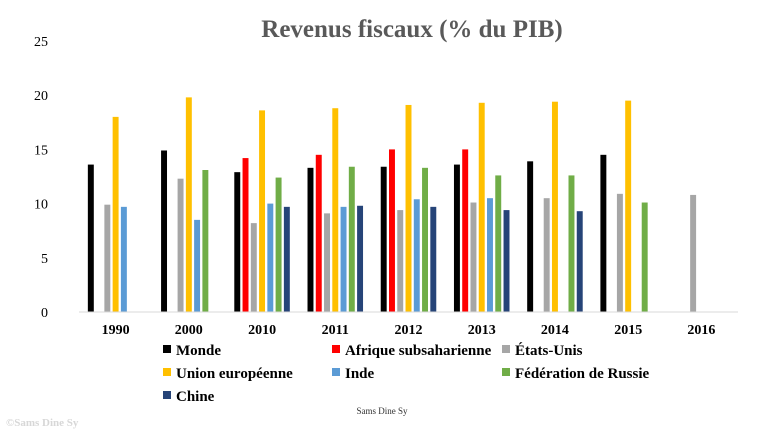  Describe the element at coordinates (571, 243) in the screenshot. I see `bar-federation-de-russie-2014` at that location.